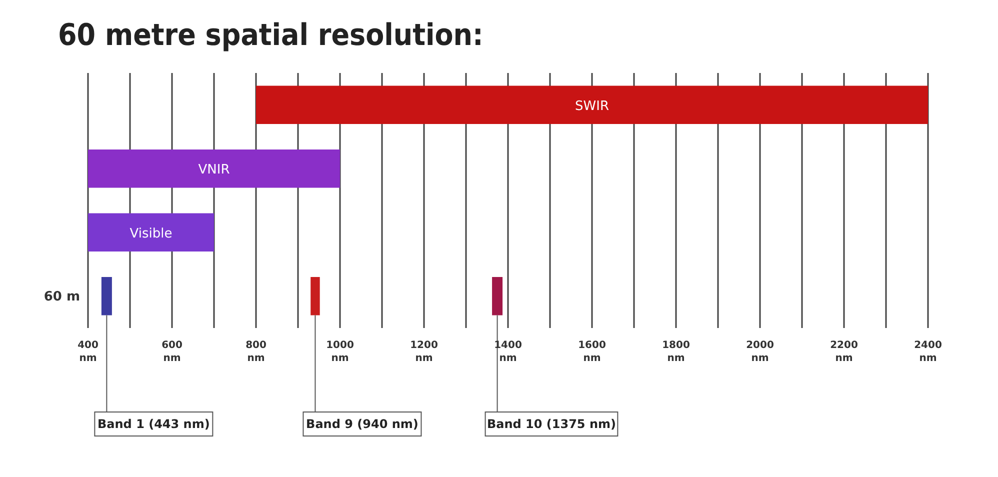  What do you see at coordinates (154, 424) in the screenshot?
I see `text: Band 1 (443 nm)` at bounding box center [154, 424].